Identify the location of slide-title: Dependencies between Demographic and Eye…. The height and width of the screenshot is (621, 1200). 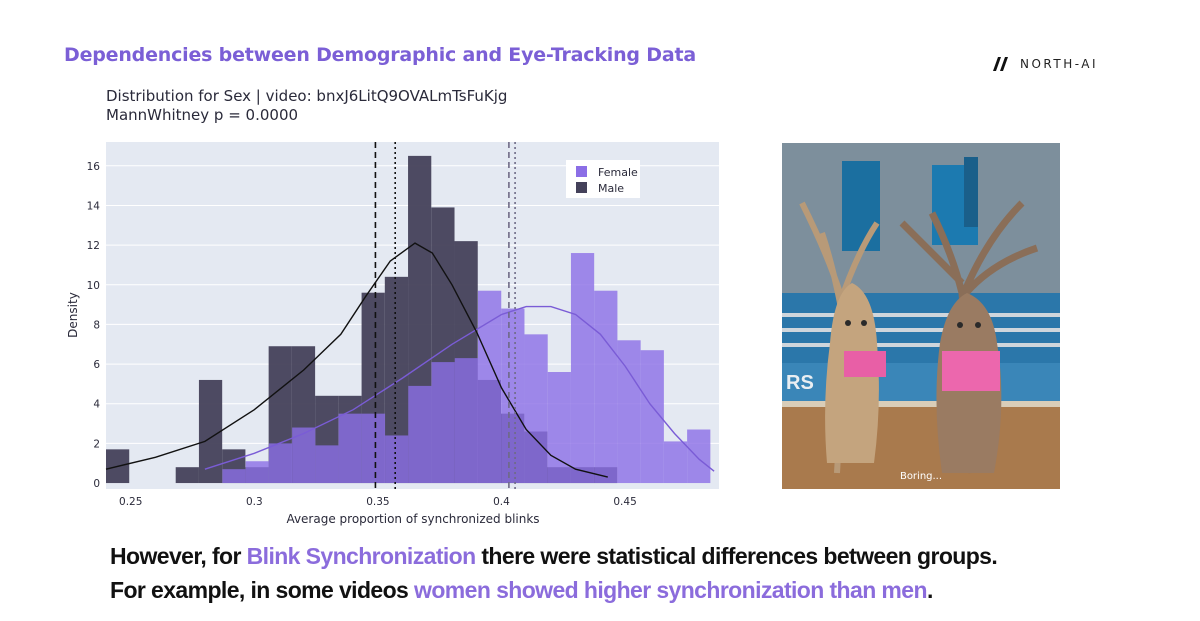
(380, 55).